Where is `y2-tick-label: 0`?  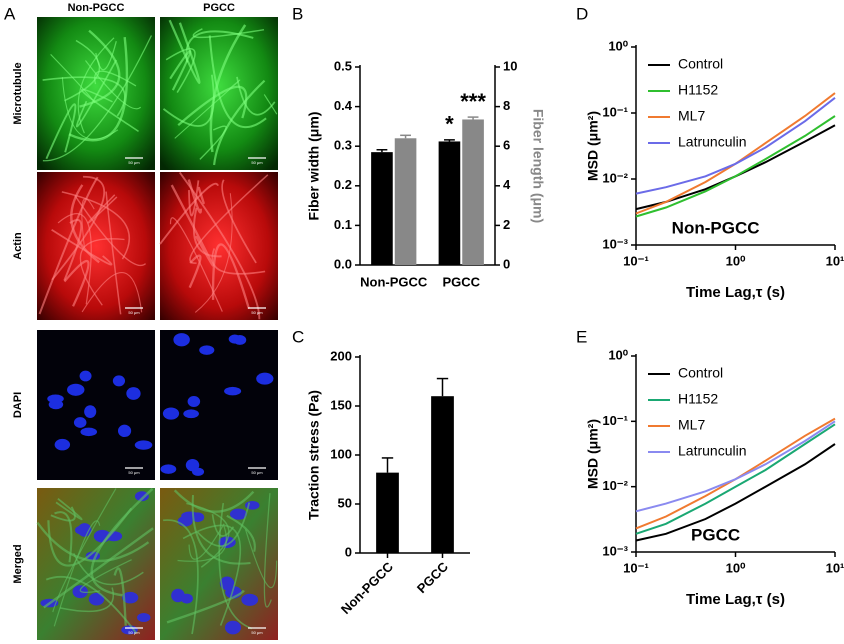
y2-tick-label: 0 is located at coordinates (506, 263).